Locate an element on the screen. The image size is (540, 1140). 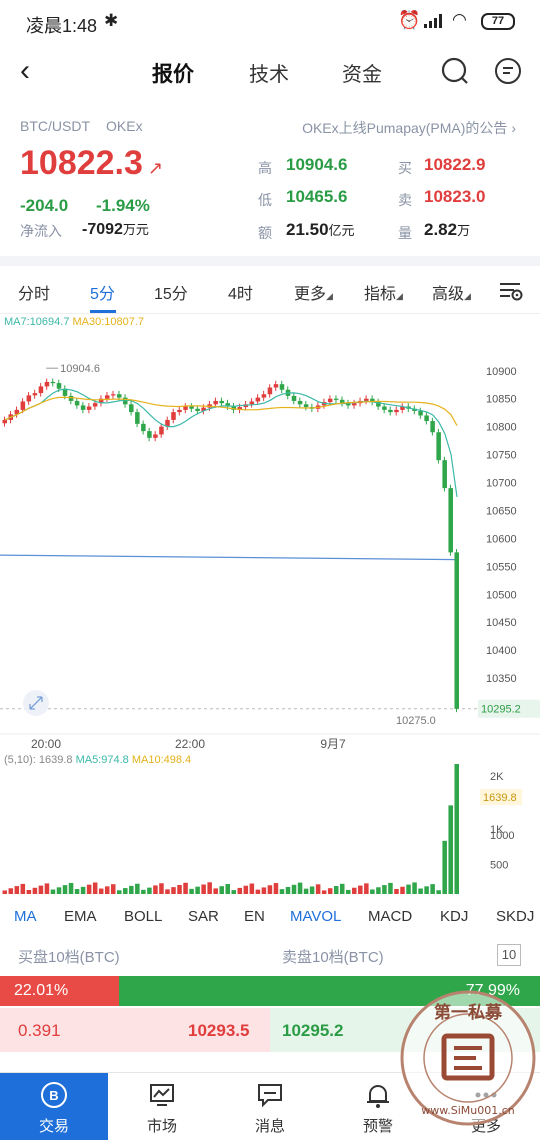
chart-settings-icon is located at coordinates (511, 291).